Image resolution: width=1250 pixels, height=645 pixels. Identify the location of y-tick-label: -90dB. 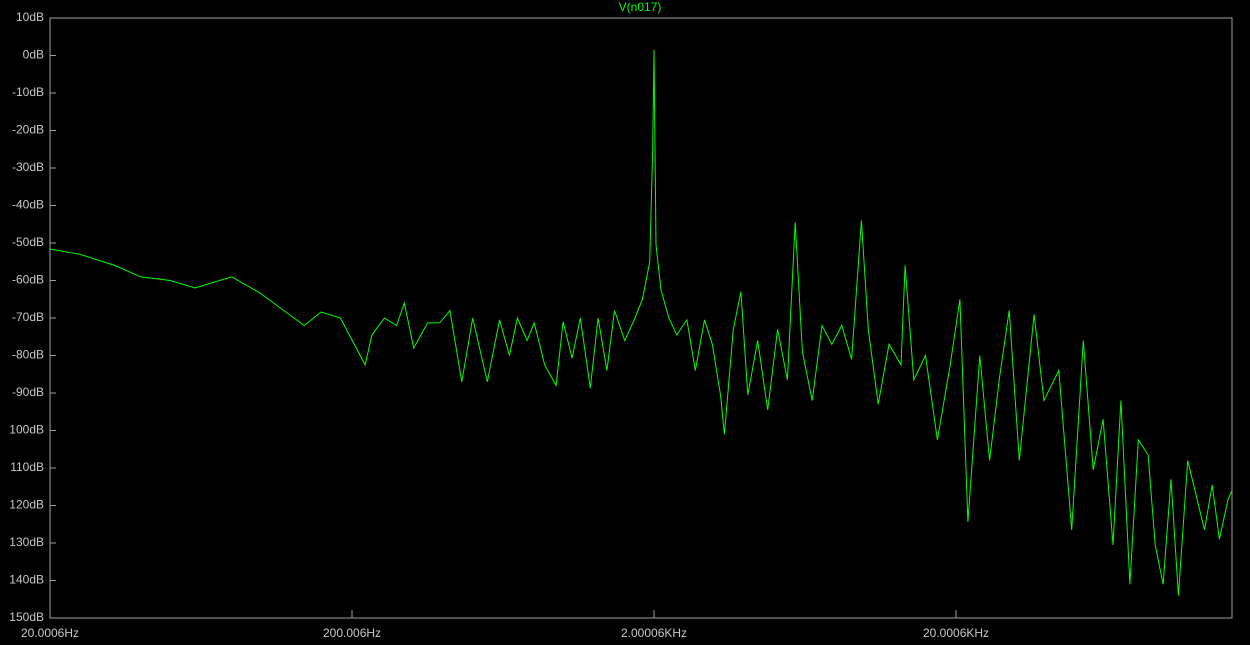
(28, 392).